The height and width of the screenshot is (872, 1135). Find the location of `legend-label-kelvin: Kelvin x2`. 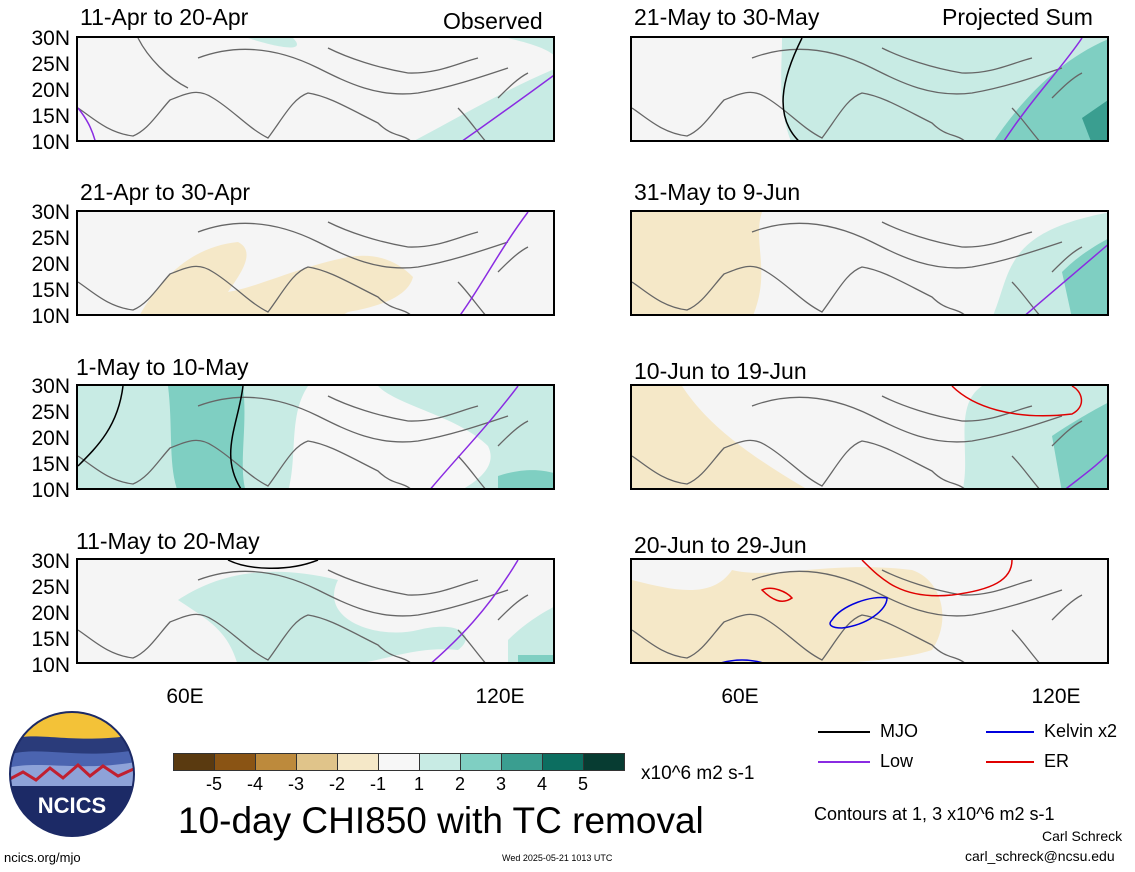

legend-label-kelvin: Kelvin x2 is located at coordinates (1081, 731).